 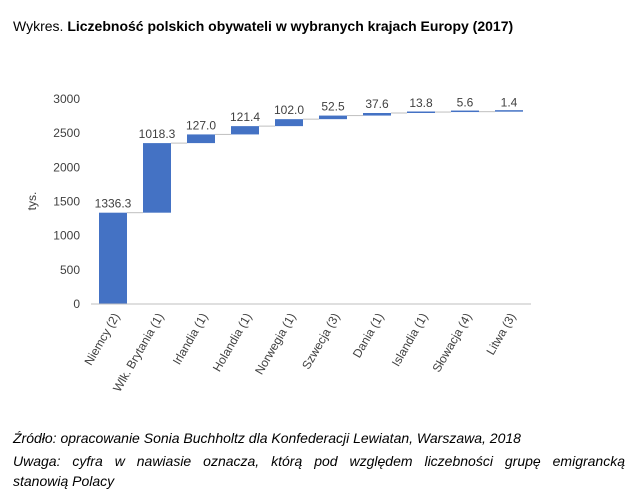 I want to click on x-tick-label: Islandia (1), so click(x=410, y=340).